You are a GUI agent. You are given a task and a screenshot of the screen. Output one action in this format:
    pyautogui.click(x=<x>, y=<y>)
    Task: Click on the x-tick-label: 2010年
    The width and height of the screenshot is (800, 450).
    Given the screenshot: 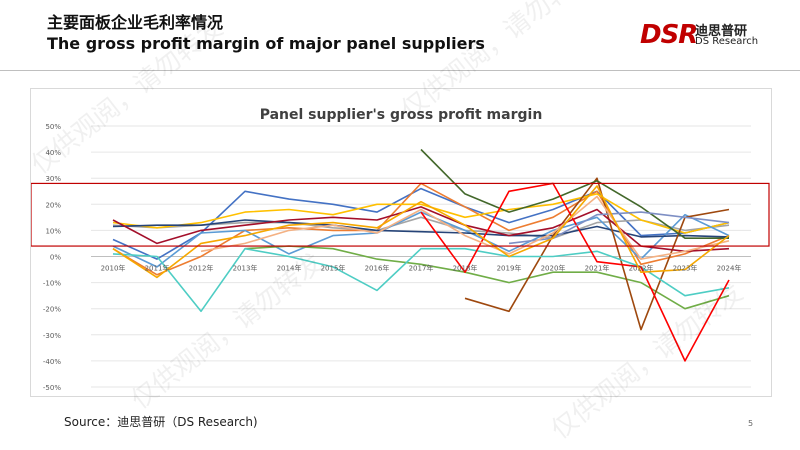 What is the action you would take?
    pyautogui.click(x=113, y=268)
    